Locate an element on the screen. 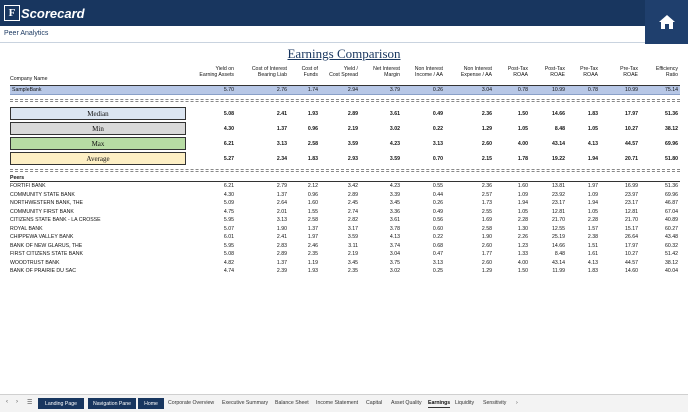  tab-navigation-pane: Navigation Pane is located at coordinates (112, 403).